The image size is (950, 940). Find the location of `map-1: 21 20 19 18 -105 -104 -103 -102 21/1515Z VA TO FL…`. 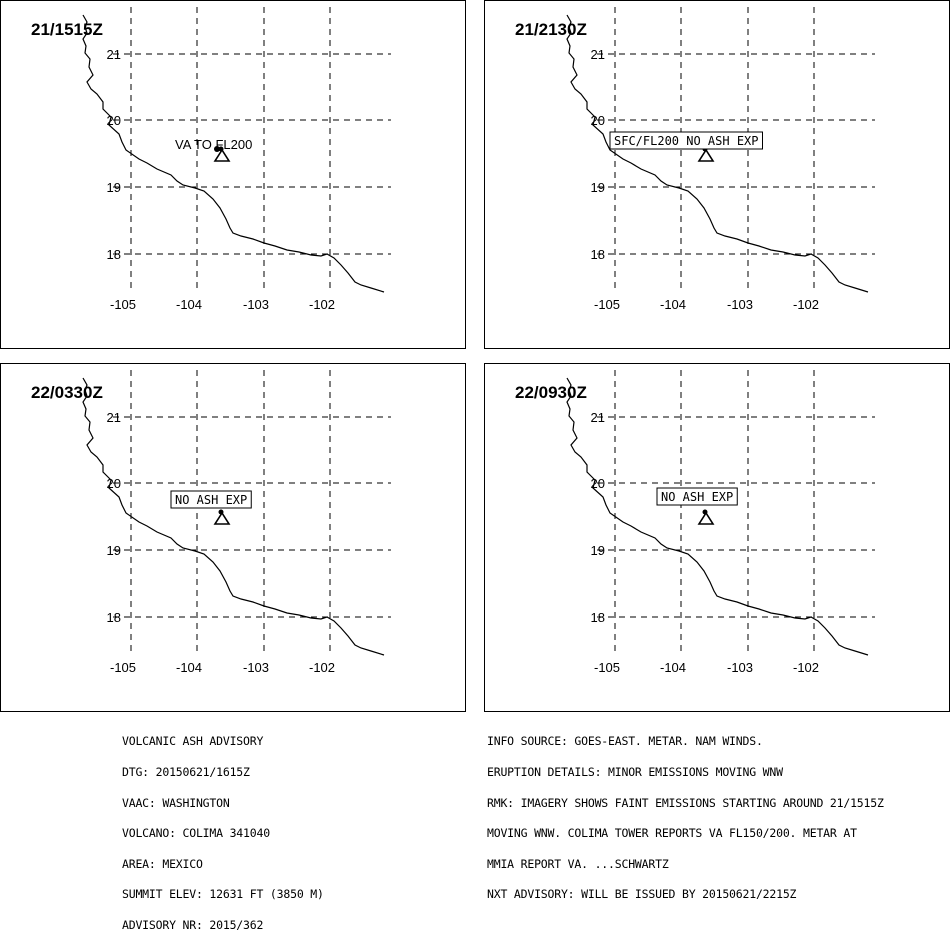

map-1: 21 20 19 18 -105 -104 -103 -102 21/1515Z VA TO FL… is located at coordinates (211, 159).